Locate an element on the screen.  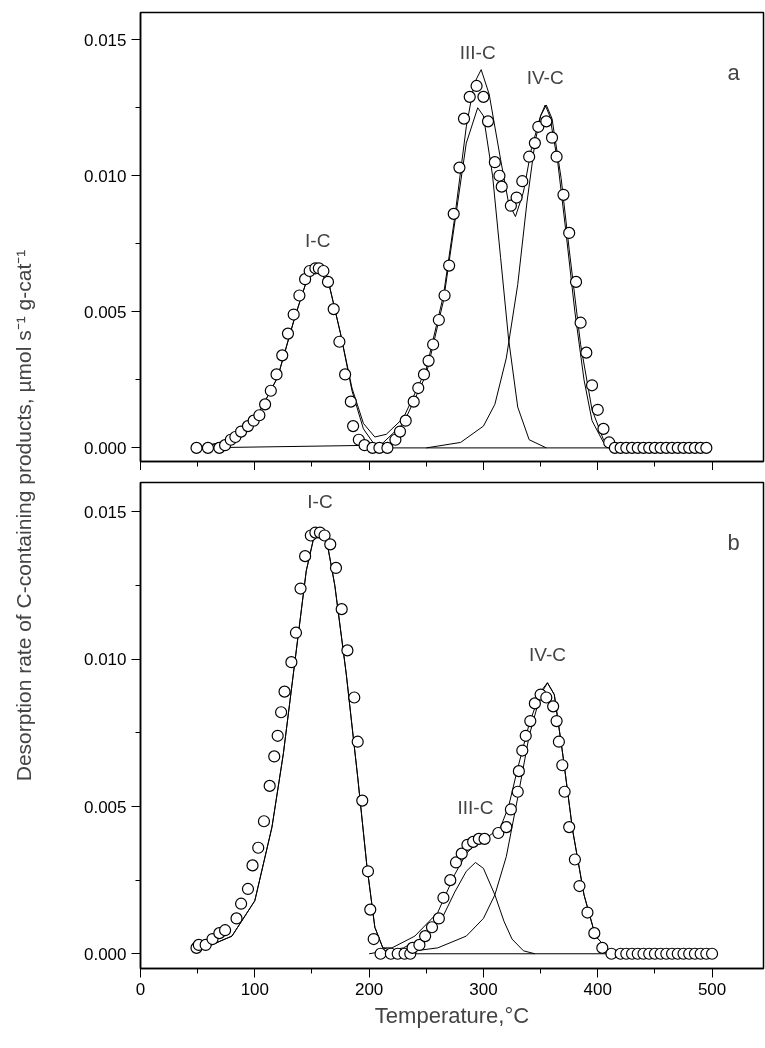
x-tick-label: 200 is located at coordinates (369, 989).